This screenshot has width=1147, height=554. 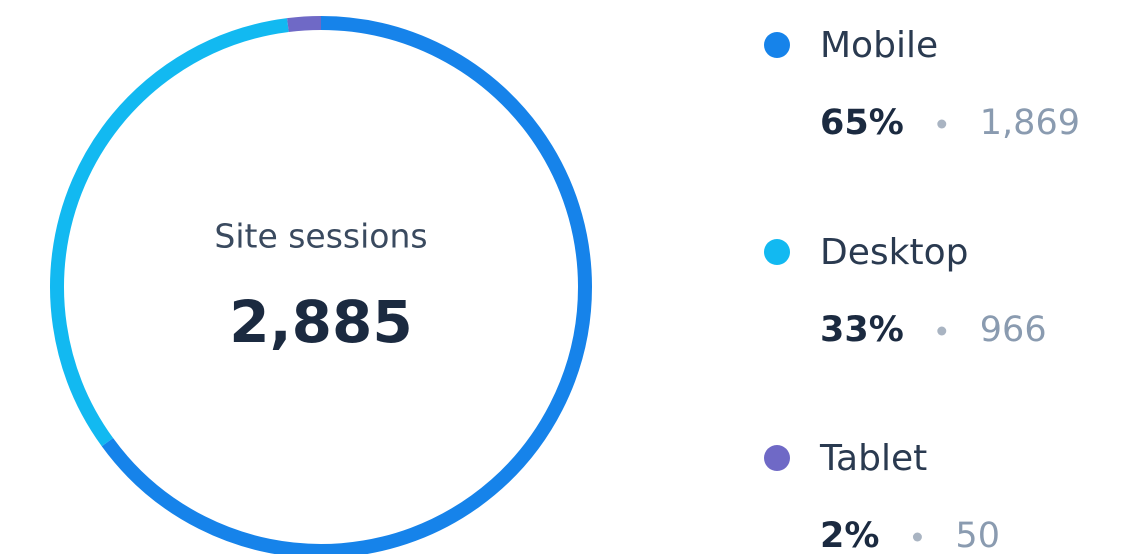 What do you see at coordinates (894, 252) in the screenshot?
I see `legend-label: Desktop` at bounding box center [894, 252].